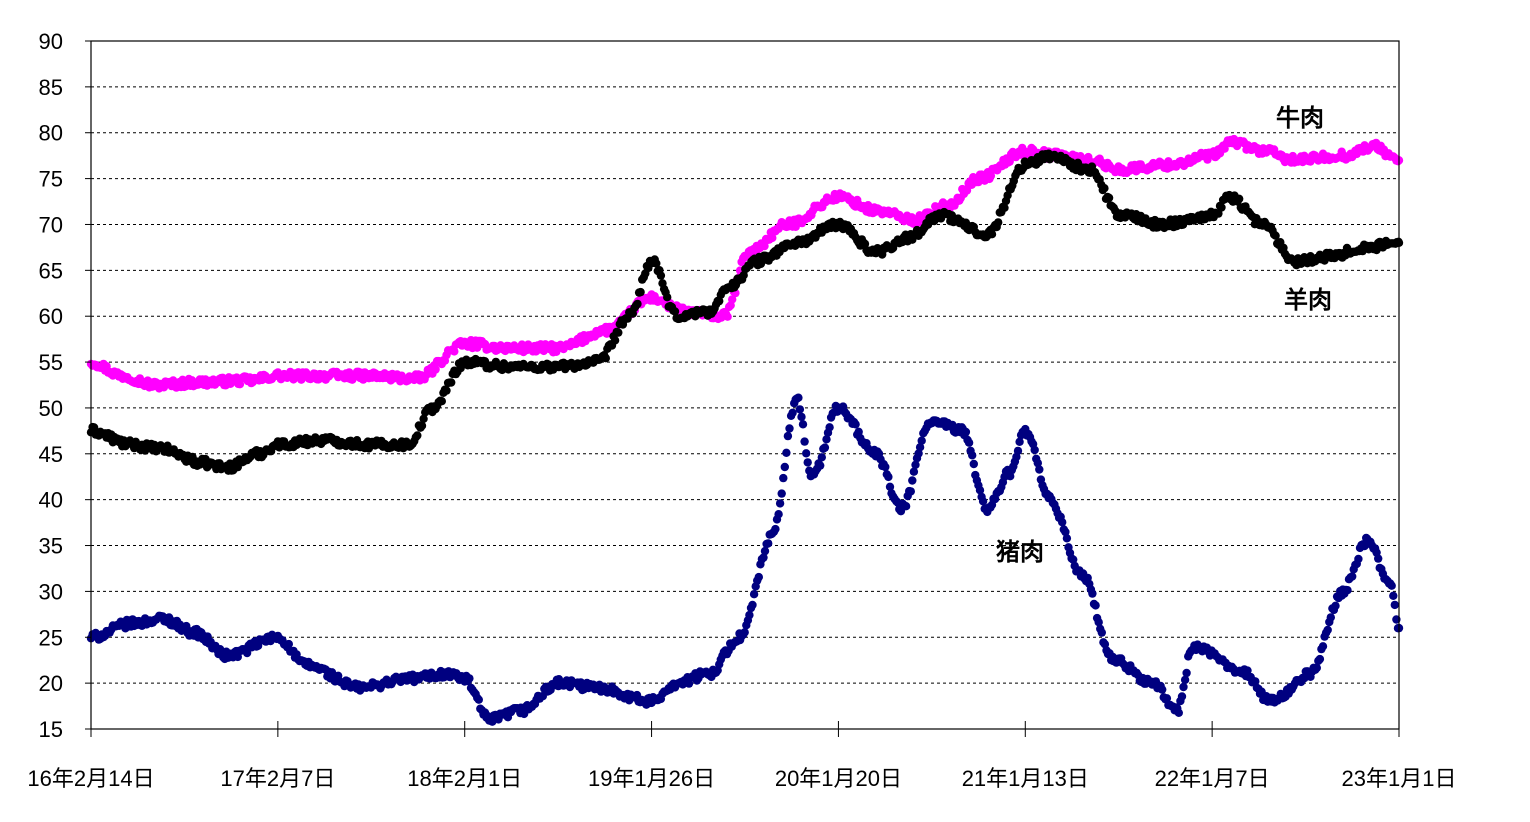 The height and width of the screenshot is (822, 1530). What do you see at coordinates (51, 408) in the screenshot?
I see `y-tick-label: 50` at bounding box center [51, 408].